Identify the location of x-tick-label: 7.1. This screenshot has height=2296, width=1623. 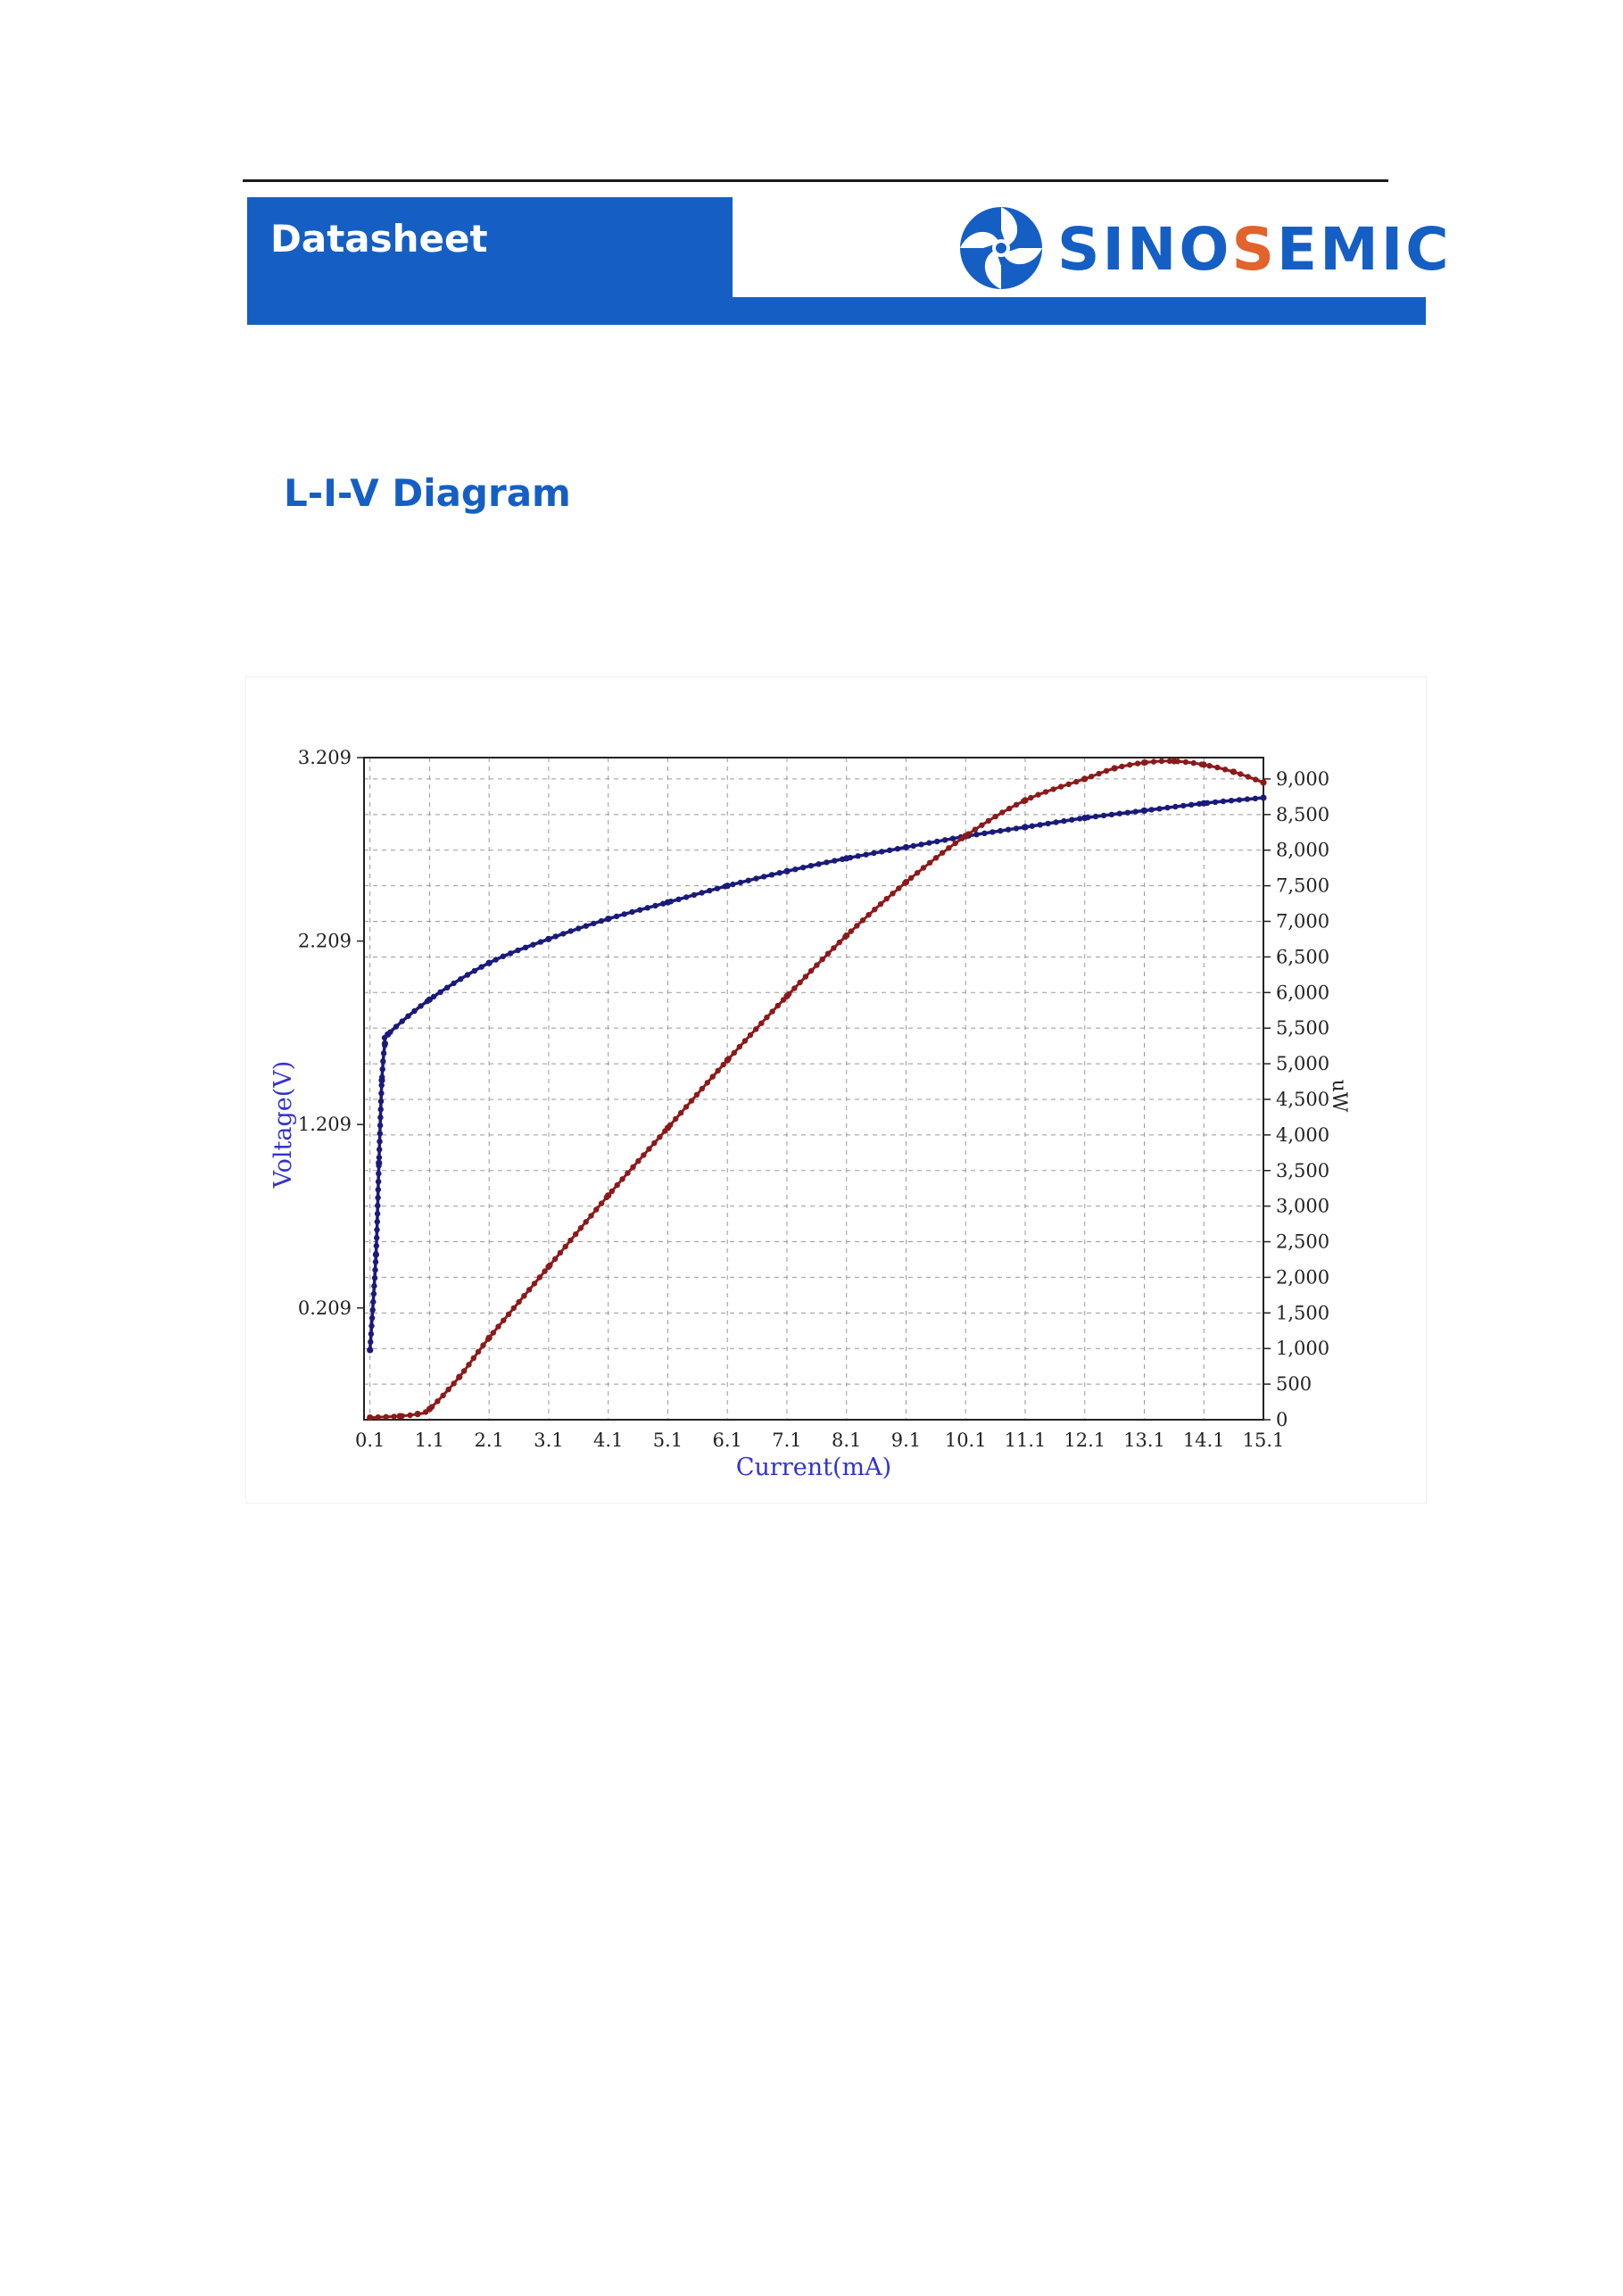
(786, 1440).